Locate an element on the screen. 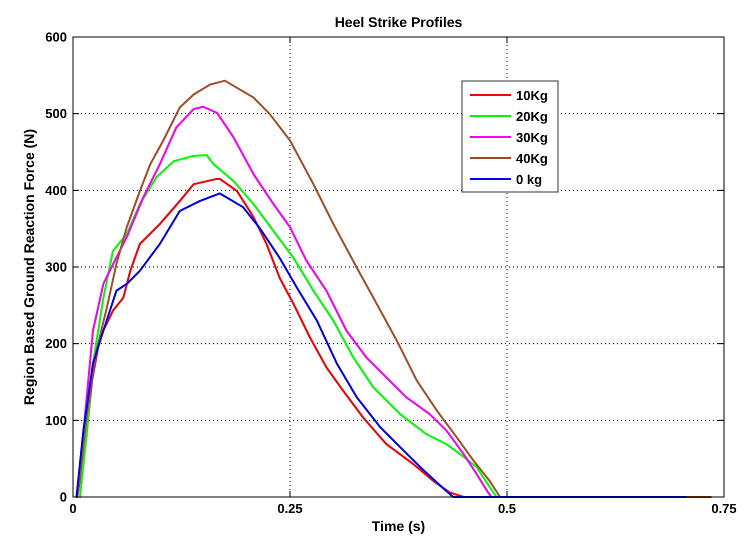 This screenshot has width=746, height=538. x-tick-label: 0.25 is located at coordinates (290, 508).